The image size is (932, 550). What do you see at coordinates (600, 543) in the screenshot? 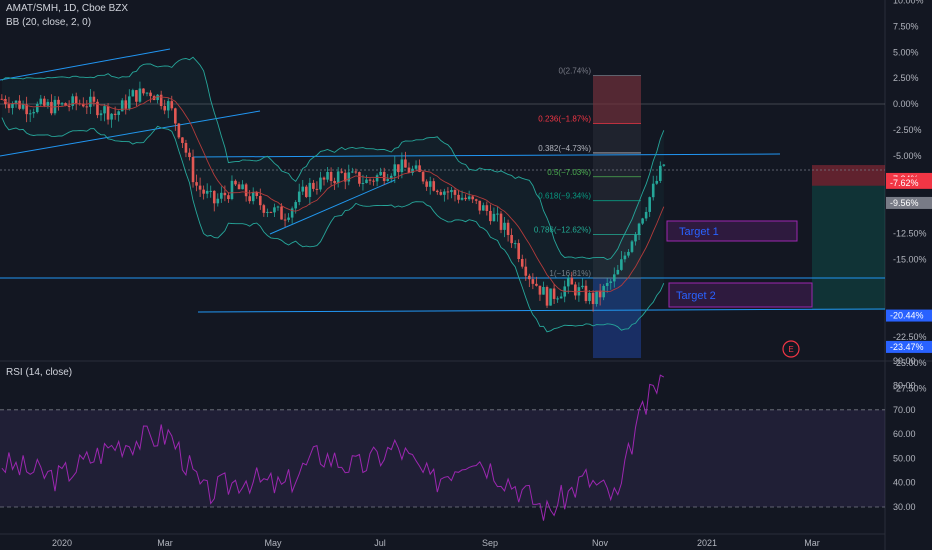
I see `time-axis-label: Nov` at bounding box center [600, 543].